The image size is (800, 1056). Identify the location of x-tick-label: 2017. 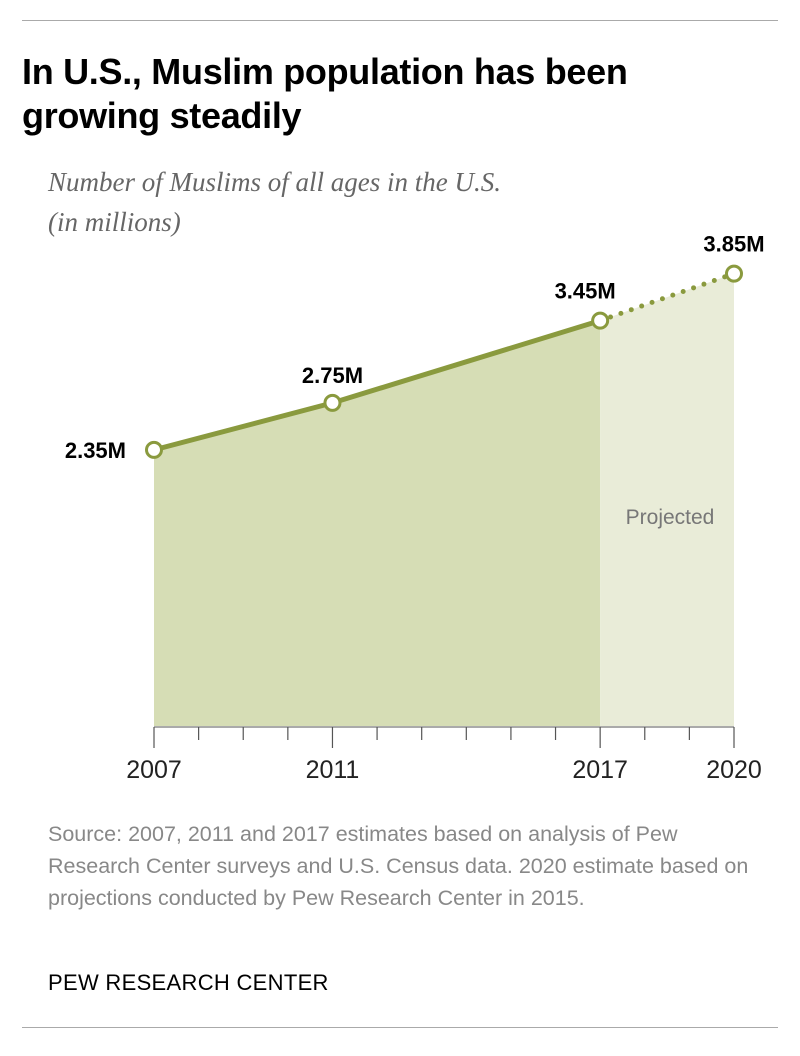
(600, 770).